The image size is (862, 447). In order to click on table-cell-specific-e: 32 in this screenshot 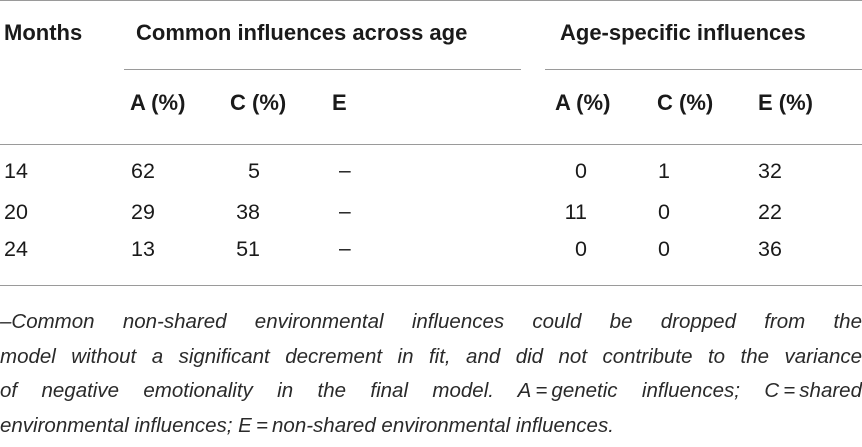, I will do `click(770, 171)`.